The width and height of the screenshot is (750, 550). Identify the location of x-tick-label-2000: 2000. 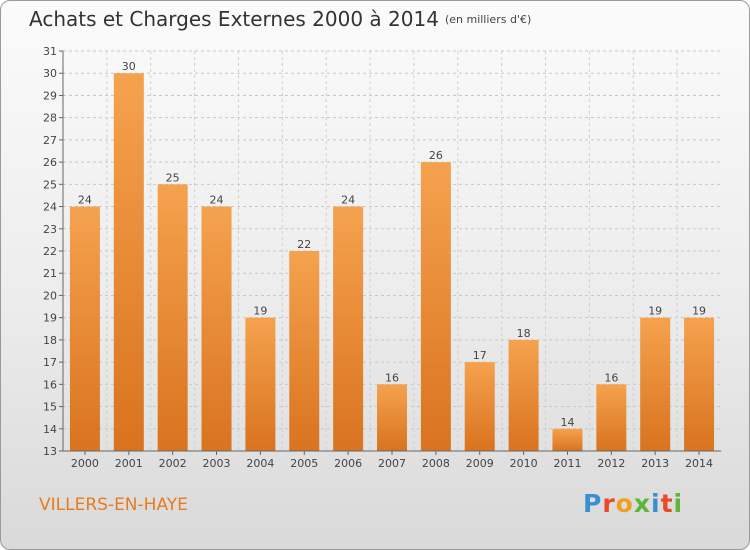
(85, 463).